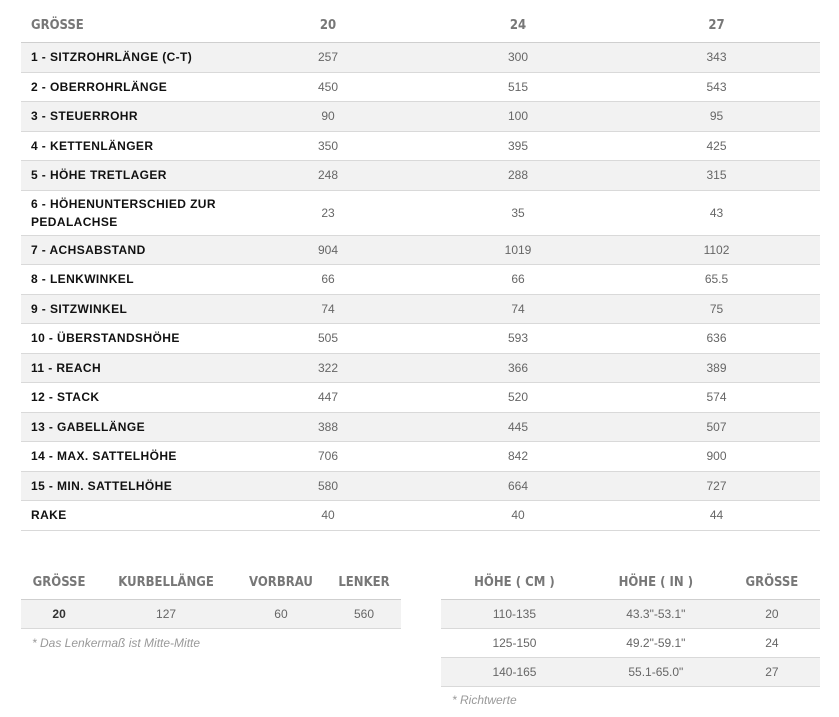 The height and width of the screenshot is (717, 839). Describe the element at coordinates (716, 515) in the screenshot. I see `value-27: 44` at that location.